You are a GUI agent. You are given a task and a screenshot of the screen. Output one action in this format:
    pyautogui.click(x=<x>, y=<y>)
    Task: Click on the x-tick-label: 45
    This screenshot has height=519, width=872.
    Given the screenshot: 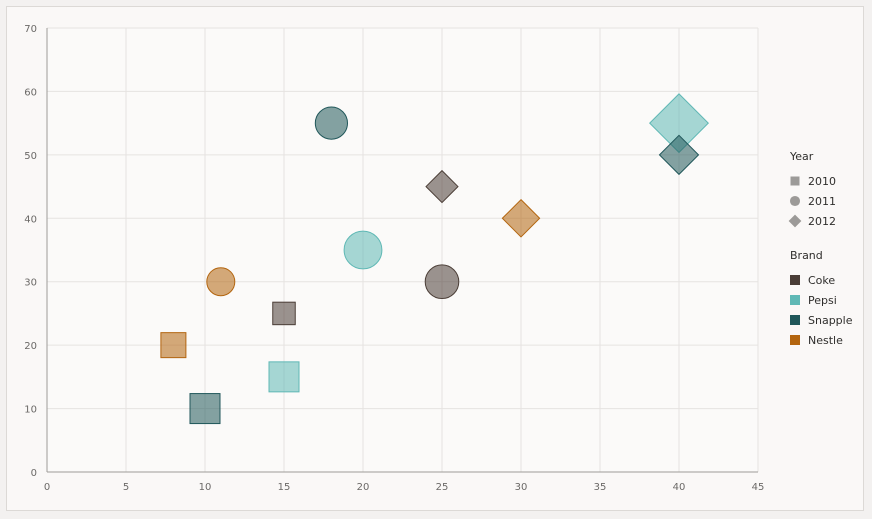 What is the action you would take?
    pyautogui.click(x=758, y=487)
    